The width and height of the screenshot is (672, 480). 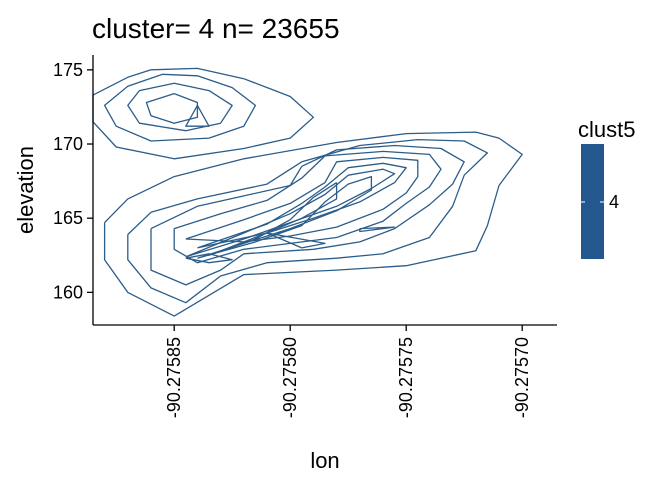 I want to click on x-tick-label: -90.27575, so click(x=406, y=377).